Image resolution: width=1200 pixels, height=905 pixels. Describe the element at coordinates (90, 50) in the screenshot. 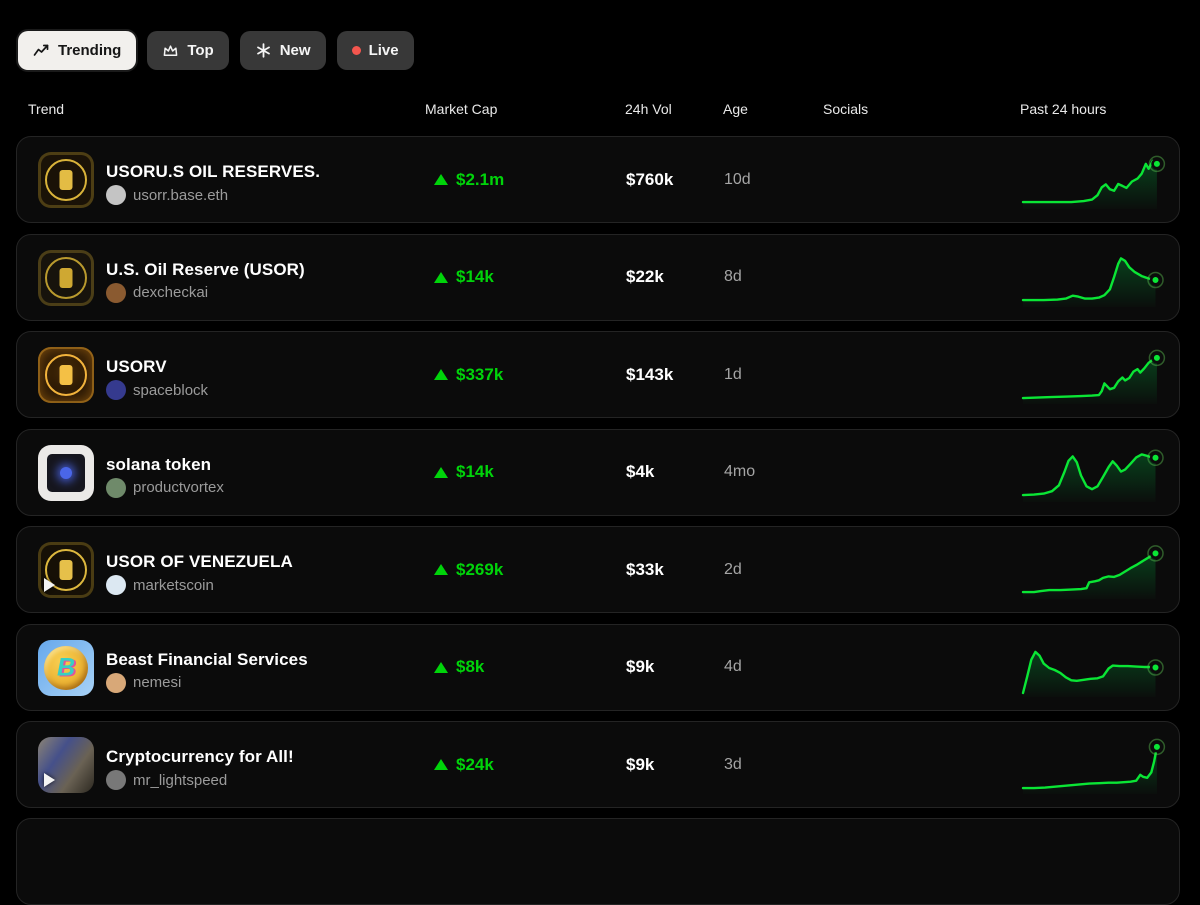

I see `tab-label: Trending` at that location.